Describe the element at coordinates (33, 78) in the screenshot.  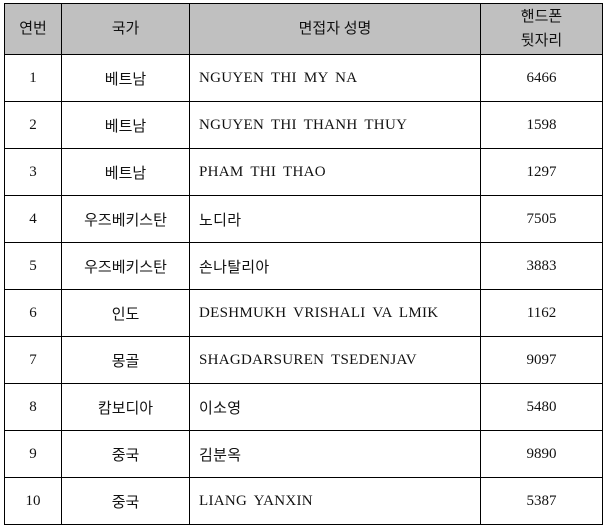
I see `cell-no: 1` at that location.